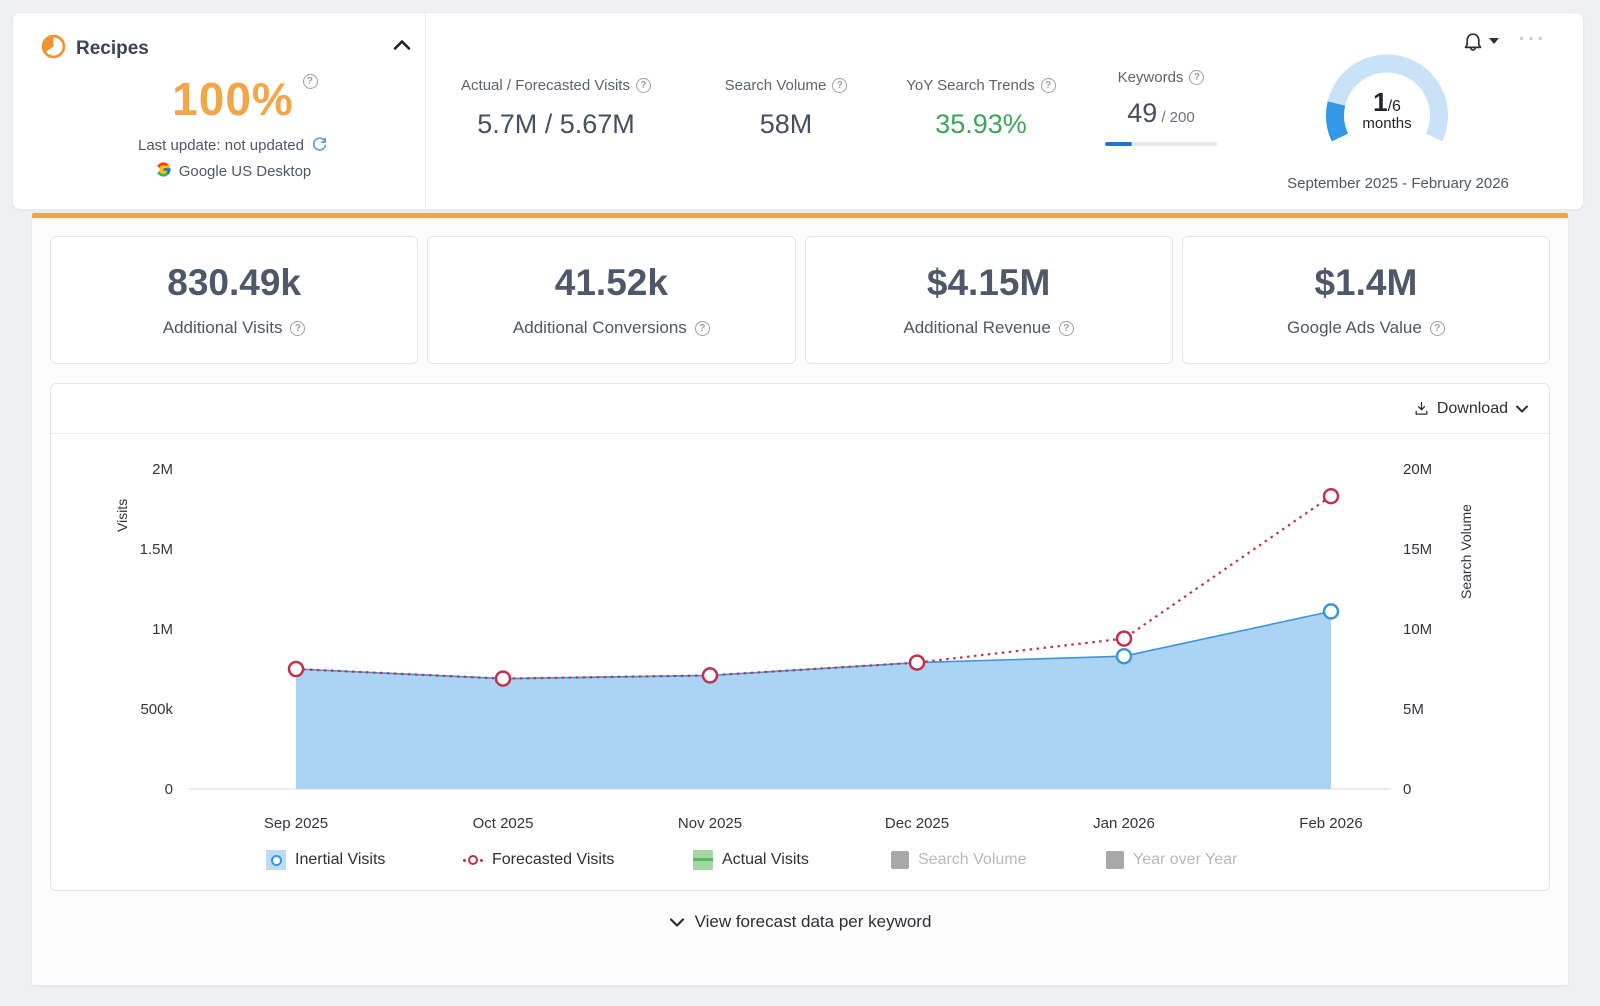 Image resolution: width=1600 pixels, height=1006 pixels. I want to click on kpi-value: 830.49k, so click(234, 282).